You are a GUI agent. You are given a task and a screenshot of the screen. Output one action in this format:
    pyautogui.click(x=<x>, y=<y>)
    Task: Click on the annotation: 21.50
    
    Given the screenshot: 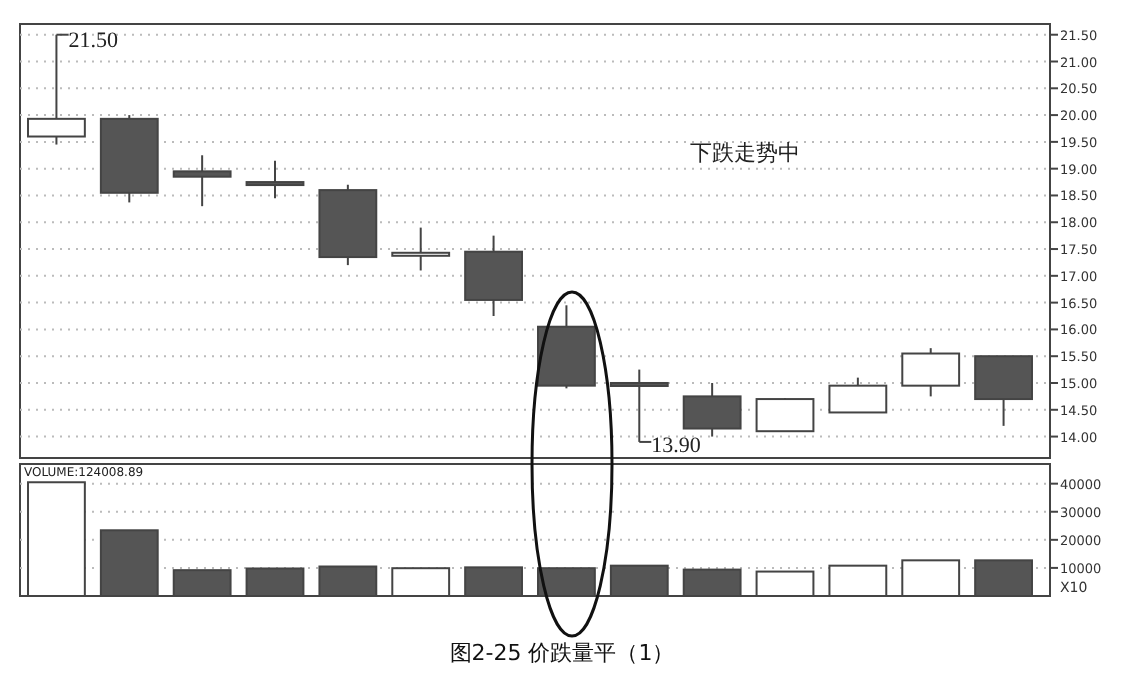 What is the action you would take?
    pyautogui.click(x=93, y=40)
    